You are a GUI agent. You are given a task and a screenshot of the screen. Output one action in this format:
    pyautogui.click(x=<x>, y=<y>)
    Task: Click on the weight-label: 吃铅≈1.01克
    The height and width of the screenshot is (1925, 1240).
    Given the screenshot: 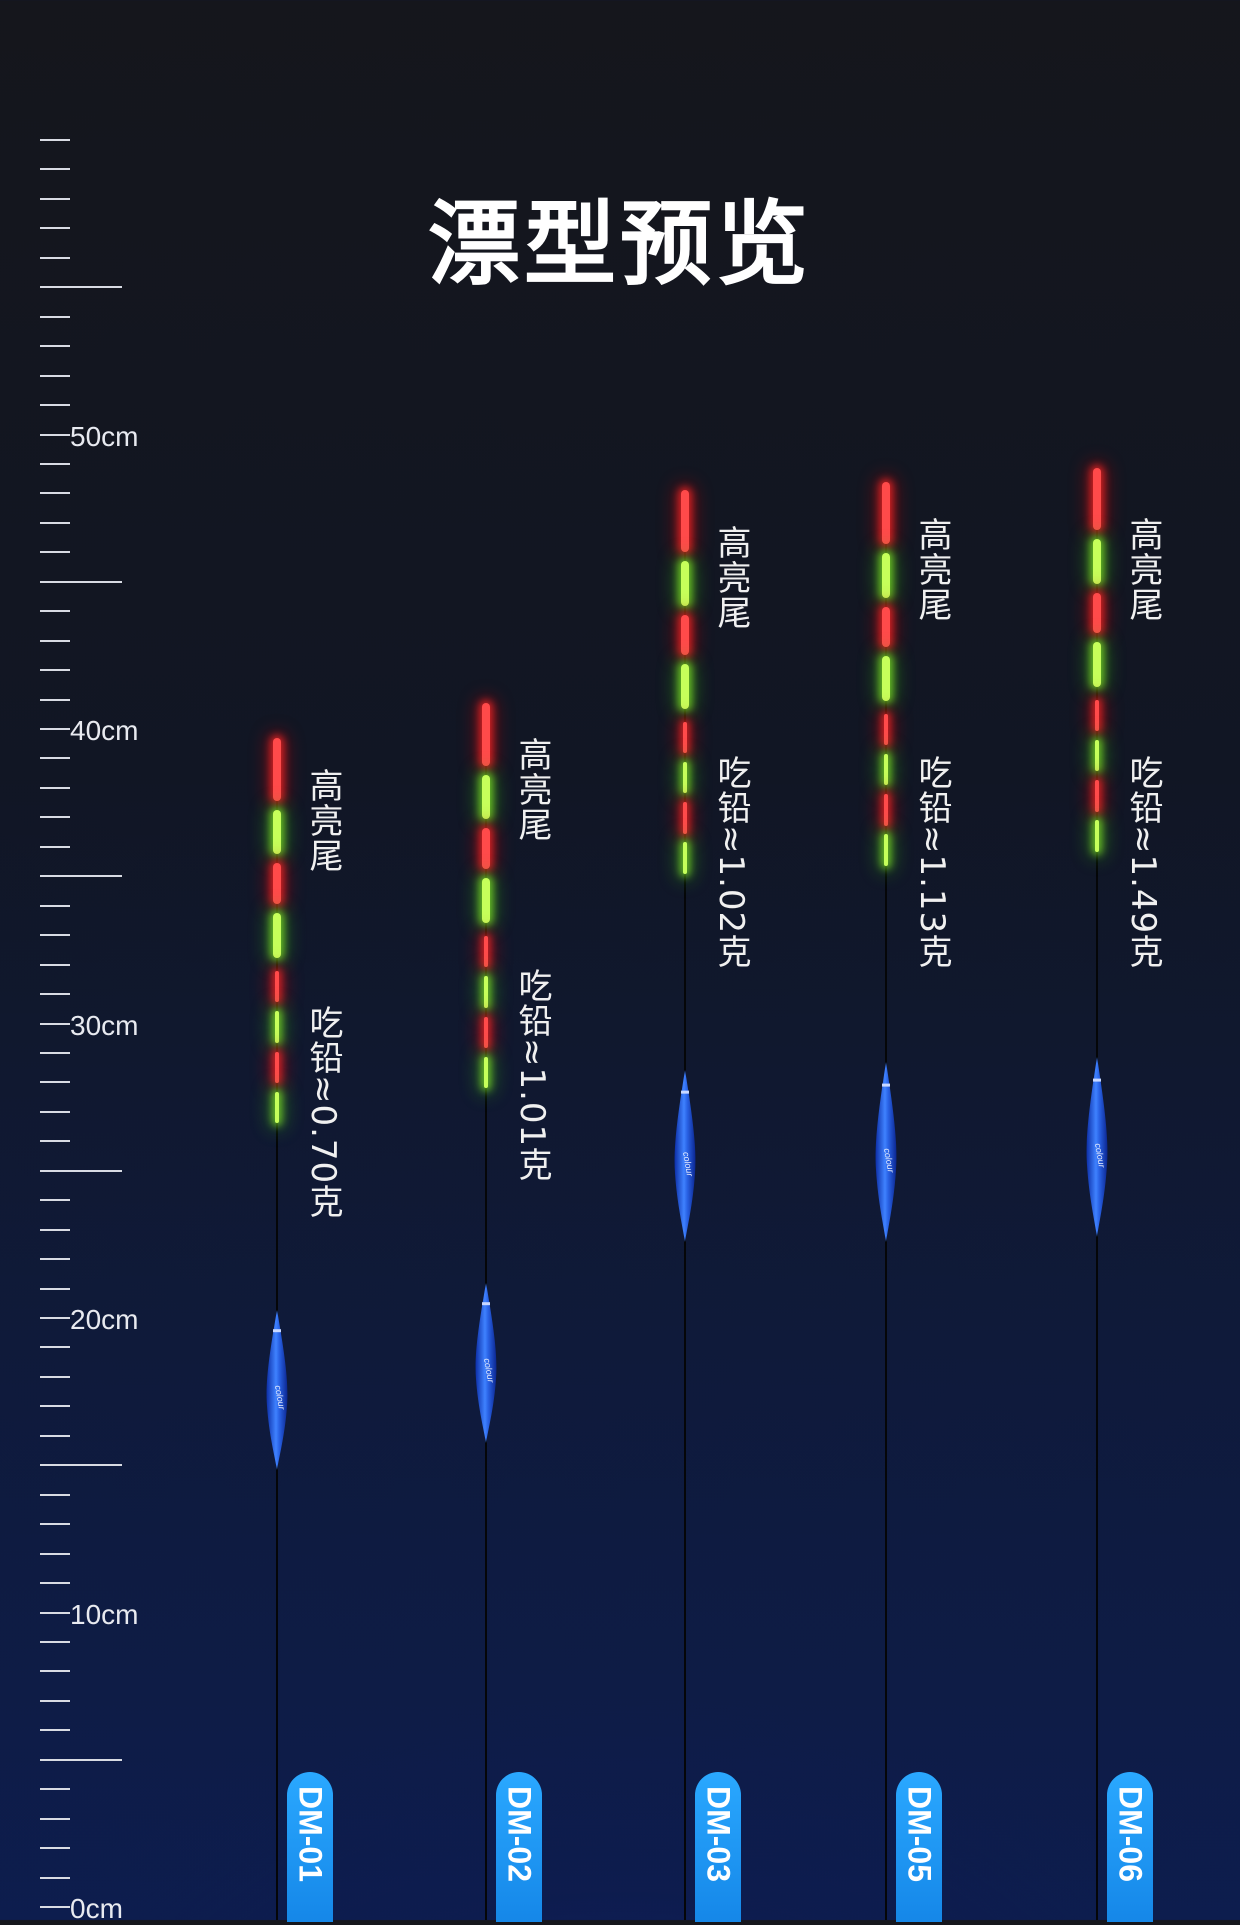 What is the action you would take?
    pyautogui.click(x=532, y=1075)
    